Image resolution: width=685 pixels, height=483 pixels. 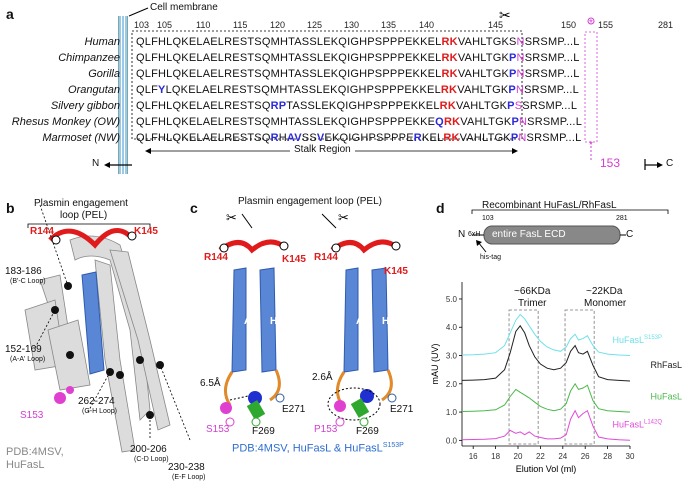 What do you see at coordinates (23, 271) in the screenshot?
I see `loop-183-186: 183-186` at bounding box center [23, 271].